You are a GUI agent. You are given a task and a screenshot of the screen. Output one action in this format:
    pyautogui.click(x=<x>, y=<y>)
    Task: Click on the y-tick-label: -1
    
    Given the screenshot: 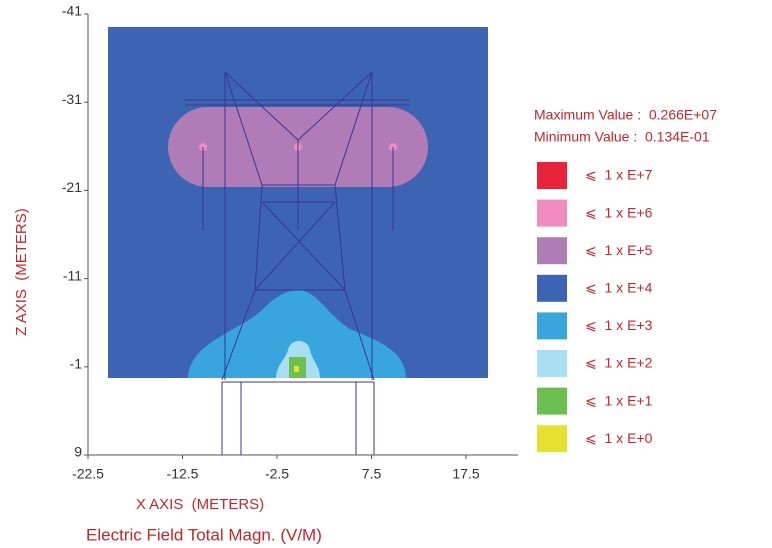 What is the action you would take?
    pyautogui.click(x=76, y=364)
    